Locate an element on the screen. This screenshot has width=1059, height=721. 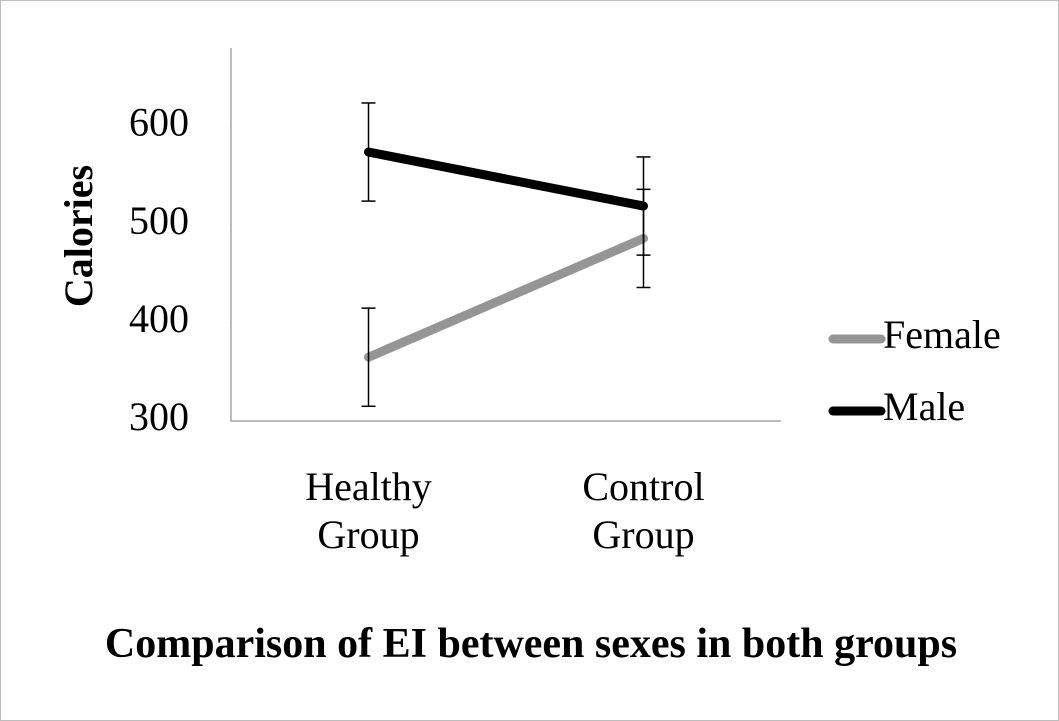
x-tick-label: Healthy Group is located at coordinates (368, 510).